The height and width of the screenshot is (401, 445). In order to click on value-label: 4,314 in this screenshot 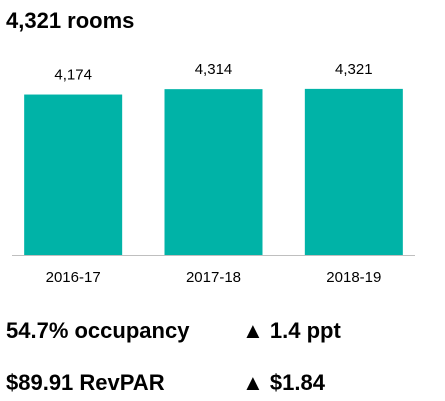, I will do `click(214, 69)`.